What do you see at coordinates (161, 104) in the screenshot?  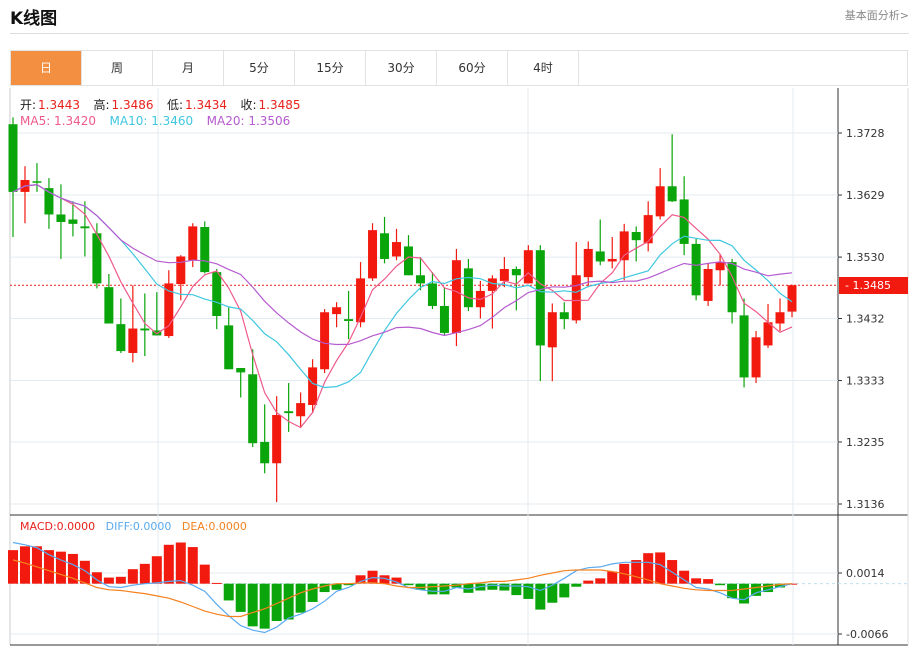 I see `ohlc-readout: 开: 1.3443 高: 1.3486 低: 1.3434 收: 1.3485` at bounding box center [161, 104].